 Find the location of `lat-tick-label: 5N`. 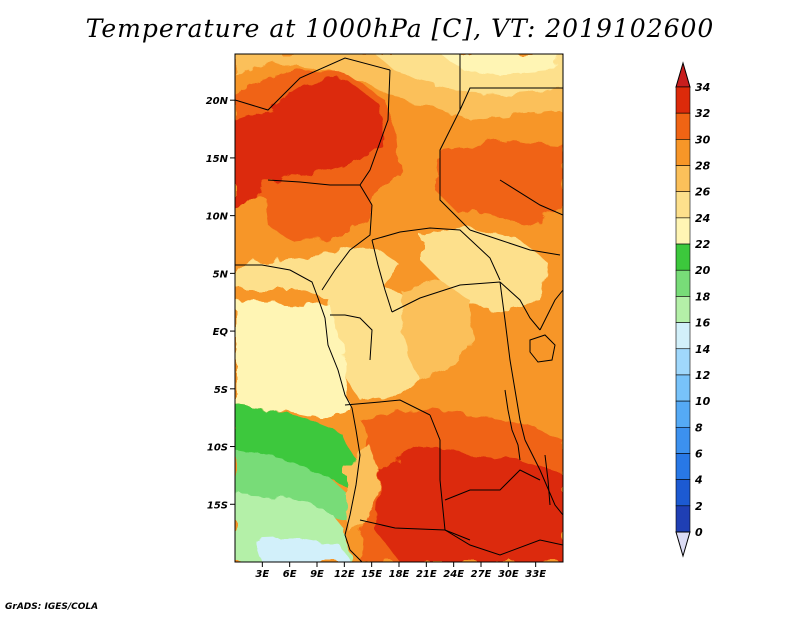

lat-tick-label: 5N is located at coordinates (221, 274).